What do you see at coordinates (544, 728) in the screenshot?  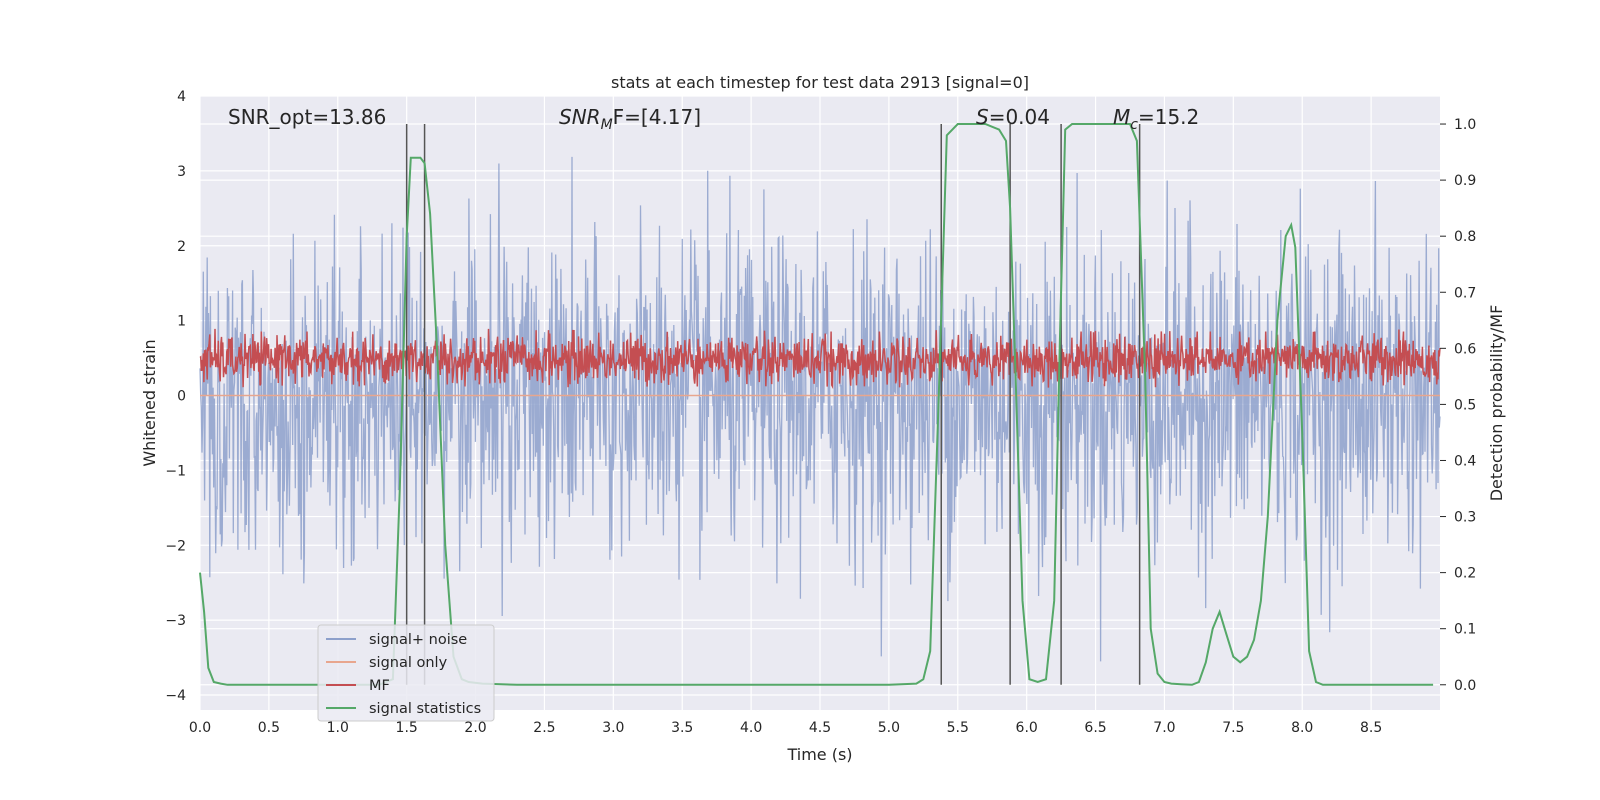 I see `x-tick-label: 2.5` at bounding box center [544, 728].